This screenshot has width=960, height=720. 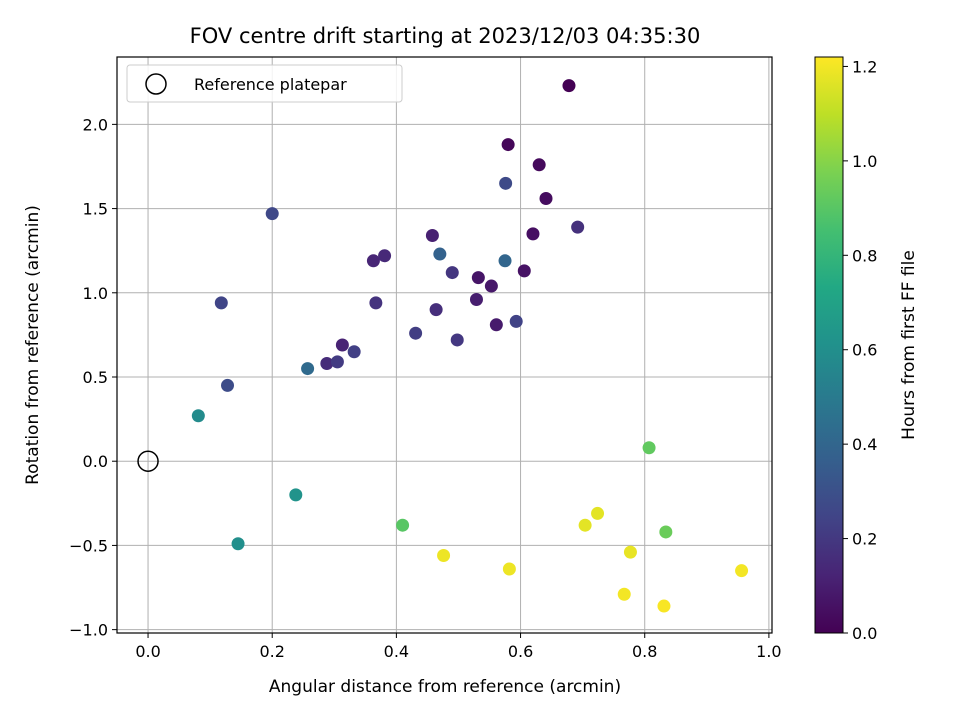 I want to click on colorbar-label: Hours from first FF file, so click(x=909, y=345).